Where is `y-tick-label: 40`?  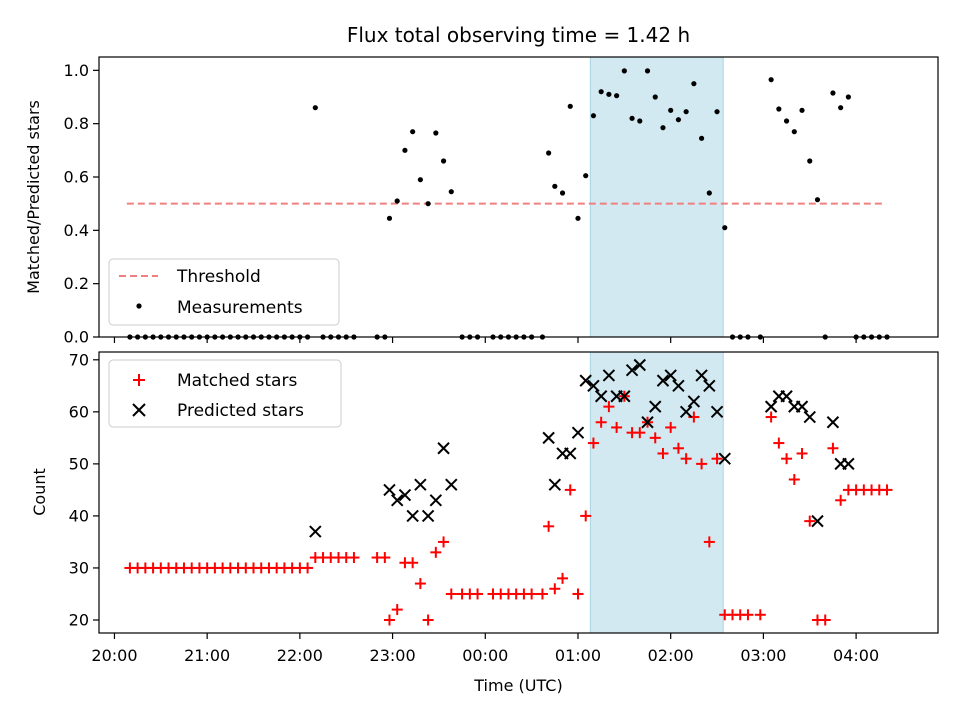 y-tick-label: 40 is located at coordinates (79, 515).